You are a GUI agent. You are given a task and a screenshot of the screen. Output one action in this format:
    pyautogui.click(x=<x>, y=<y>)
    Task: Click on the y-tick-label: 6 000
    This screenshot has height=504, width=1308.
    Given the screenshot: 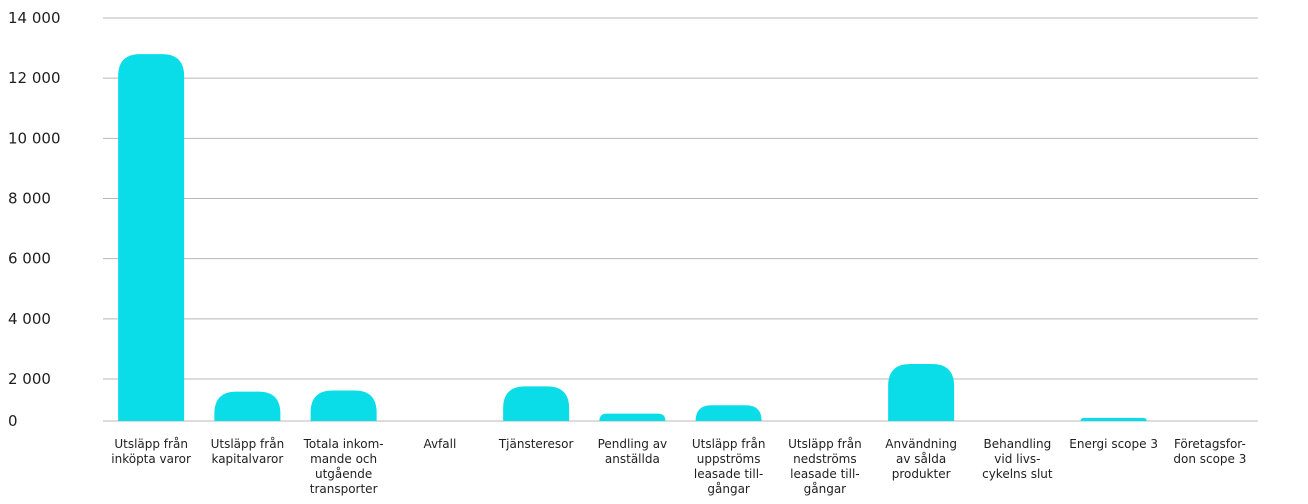 What is the action you would take?
    pyautogui.click(x=29, y=259)
    